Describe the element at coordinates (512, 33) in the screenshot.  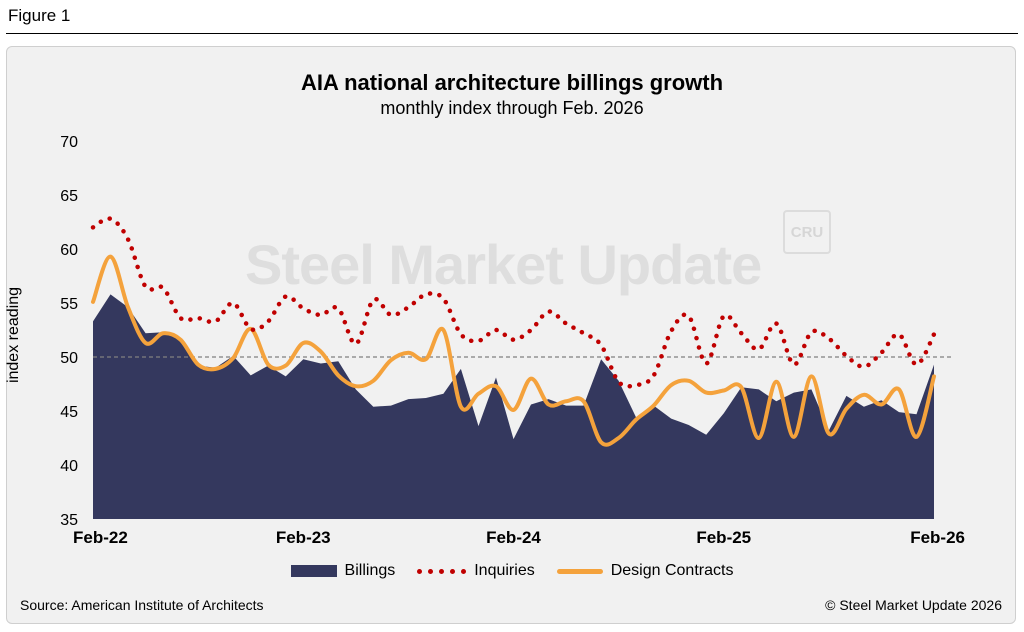
I see `figure-divider` at that location.